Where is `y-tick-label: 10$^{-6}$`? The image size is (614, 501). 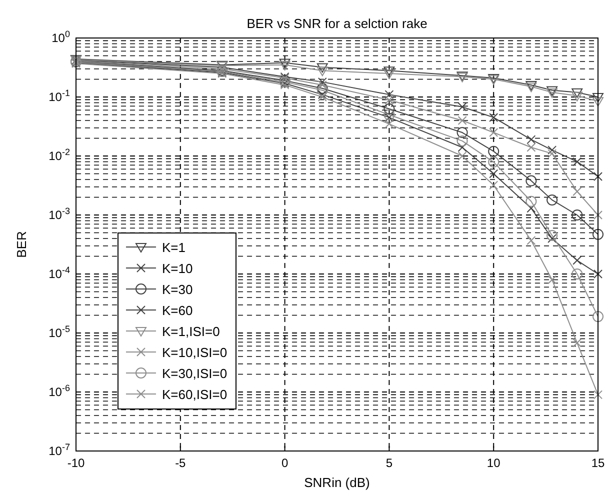 y-tick-label: 10$^{-6}$ is located at coordinates (59, 391).